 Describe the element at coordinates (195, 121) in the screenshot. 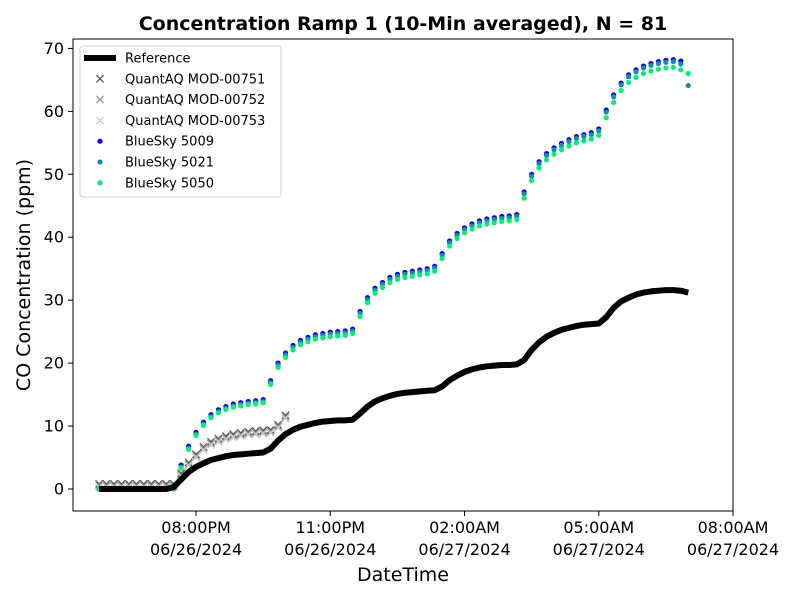

I see `legend-label: QuantAQ MOD-00753` at that location.